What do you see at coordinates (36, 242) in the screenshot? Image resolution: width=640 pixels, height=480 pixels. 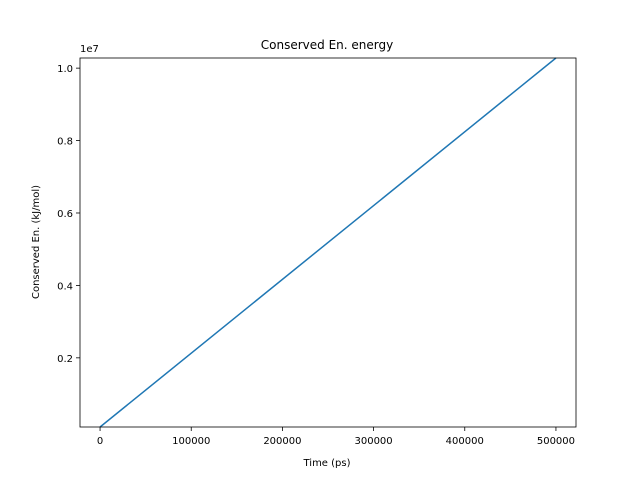 I see `y-axis-label: Conserved En. (kJ/mol)` at bounding box center [36, 242].